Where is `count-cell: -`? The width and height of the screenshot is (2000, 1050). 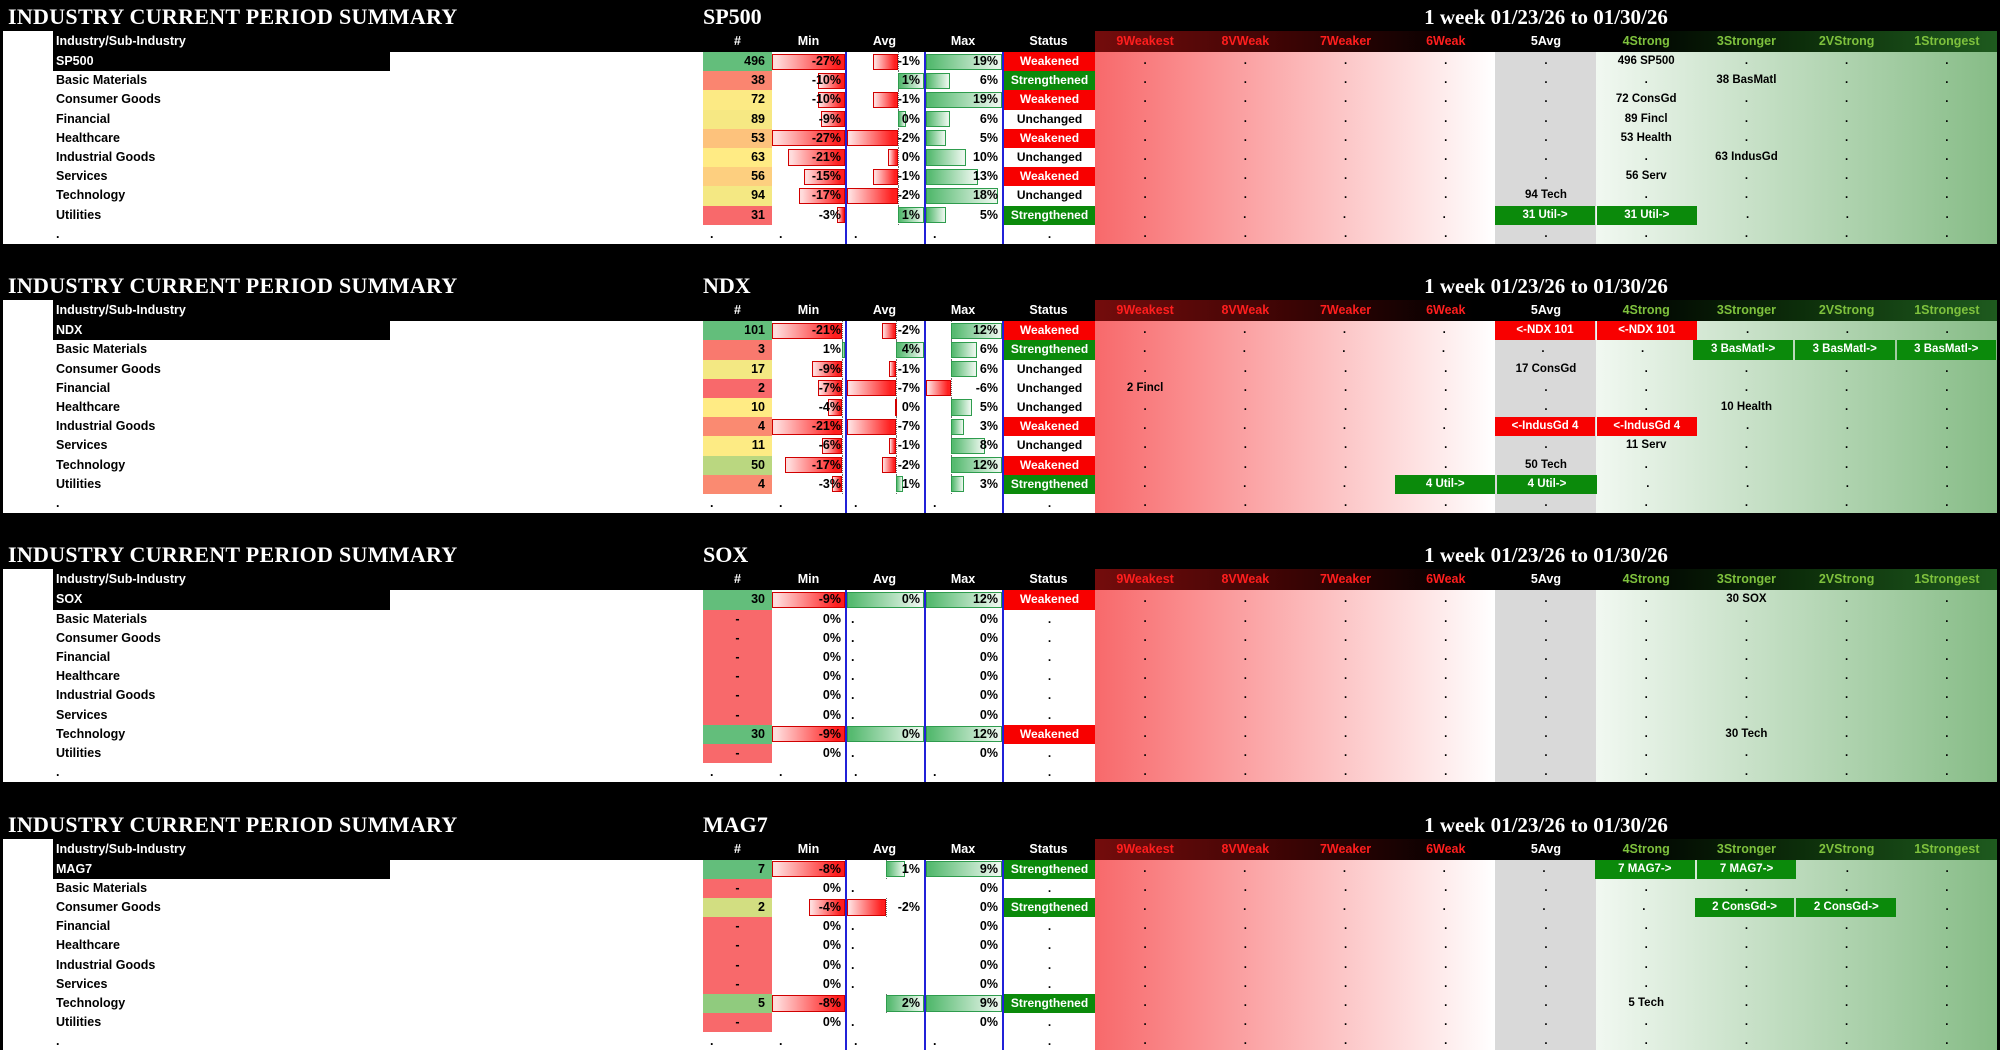
count-cell: - is located at coordinates (737, 984).